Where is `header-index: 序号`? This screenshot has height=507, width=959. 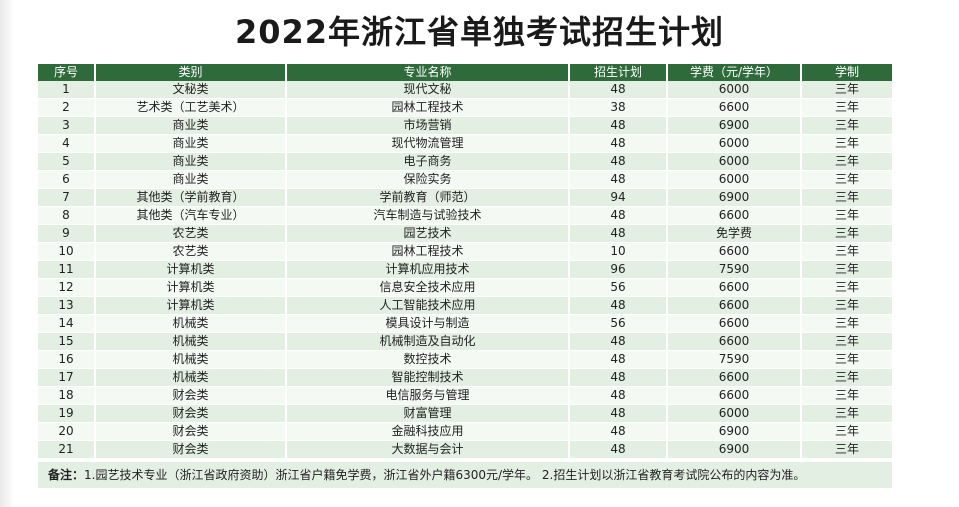 header-index: 序号 is located at coordinates (67, 72).